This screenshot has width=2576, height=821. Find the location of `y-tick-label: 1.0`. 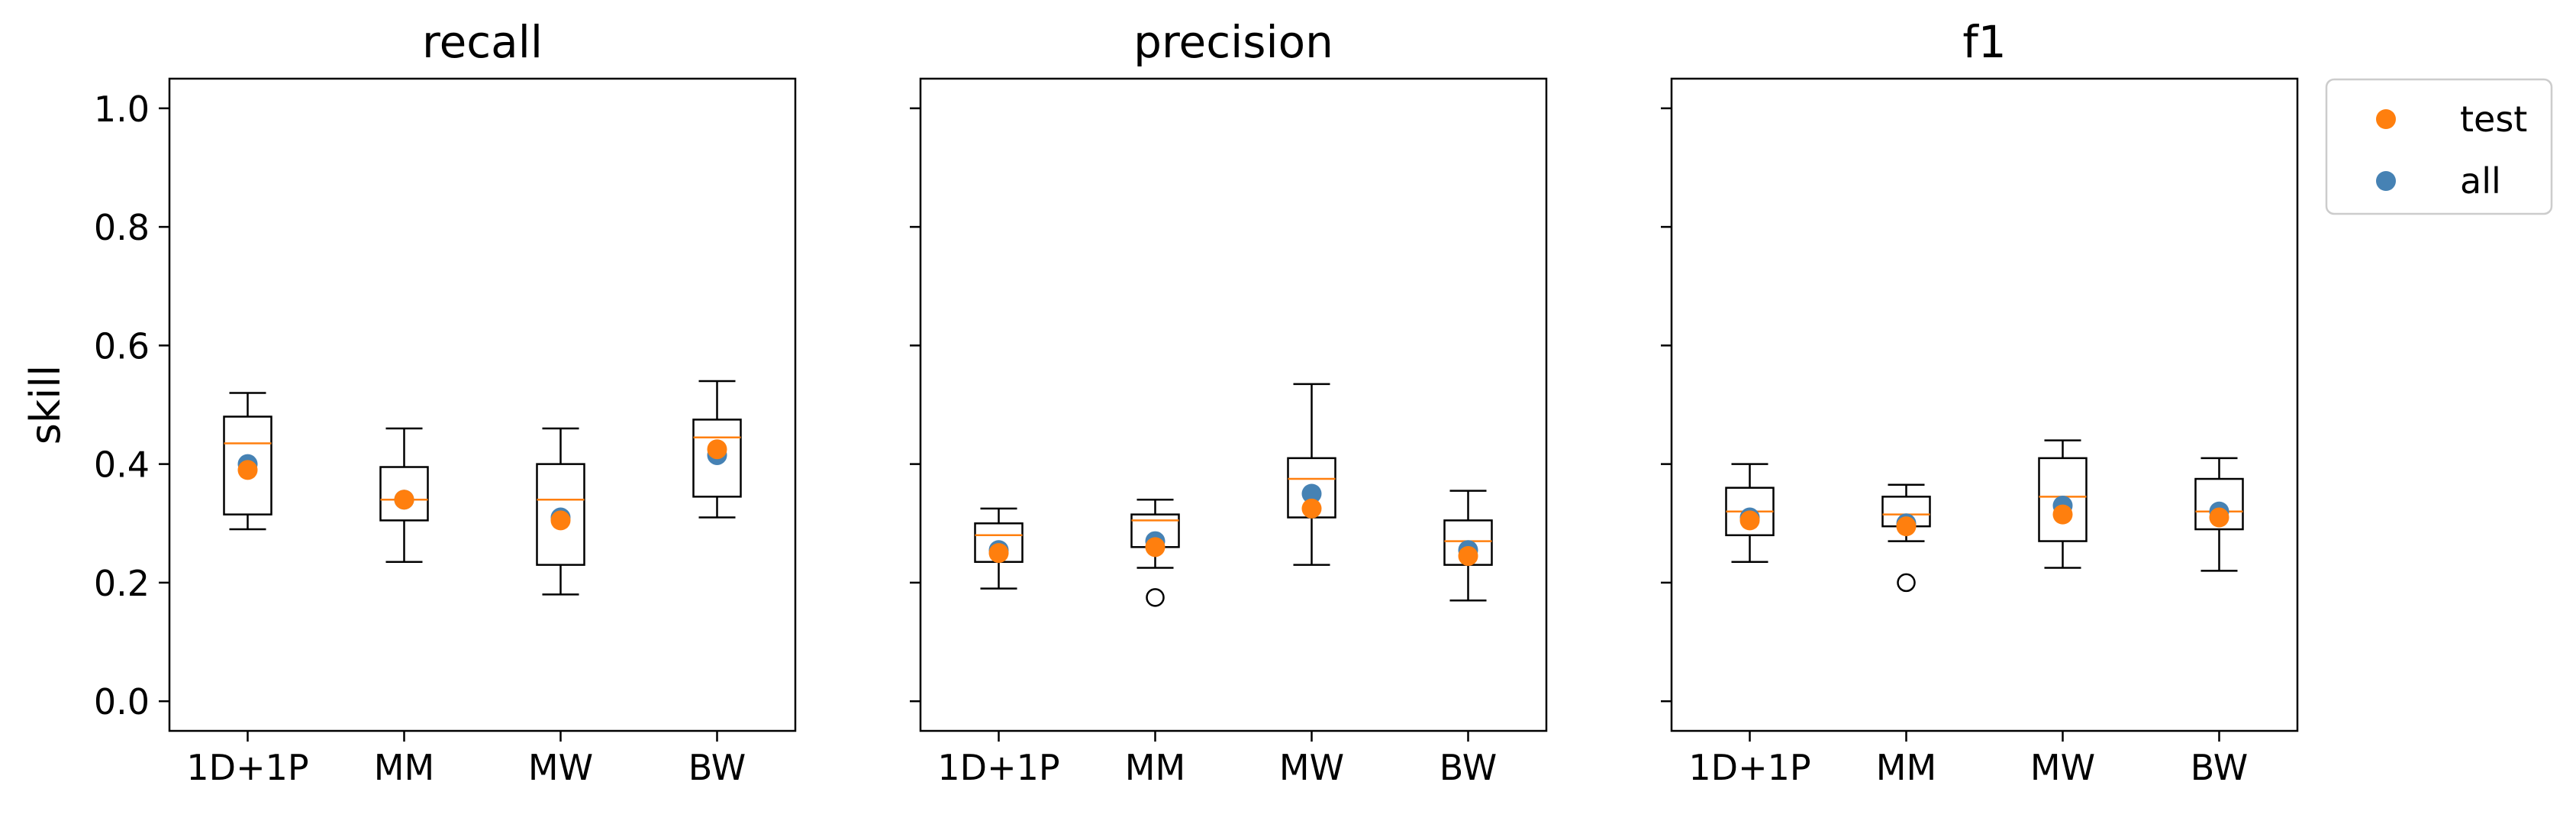

y-tick-label: 1.0 is located at coordinates (122, 109).